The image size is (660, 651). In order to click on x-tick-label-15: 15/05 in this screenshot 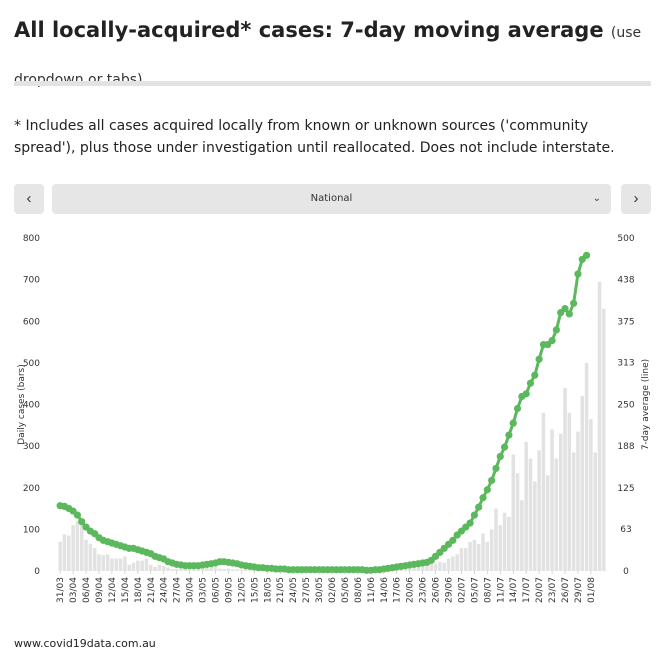, I will do `click(255, 590)`.